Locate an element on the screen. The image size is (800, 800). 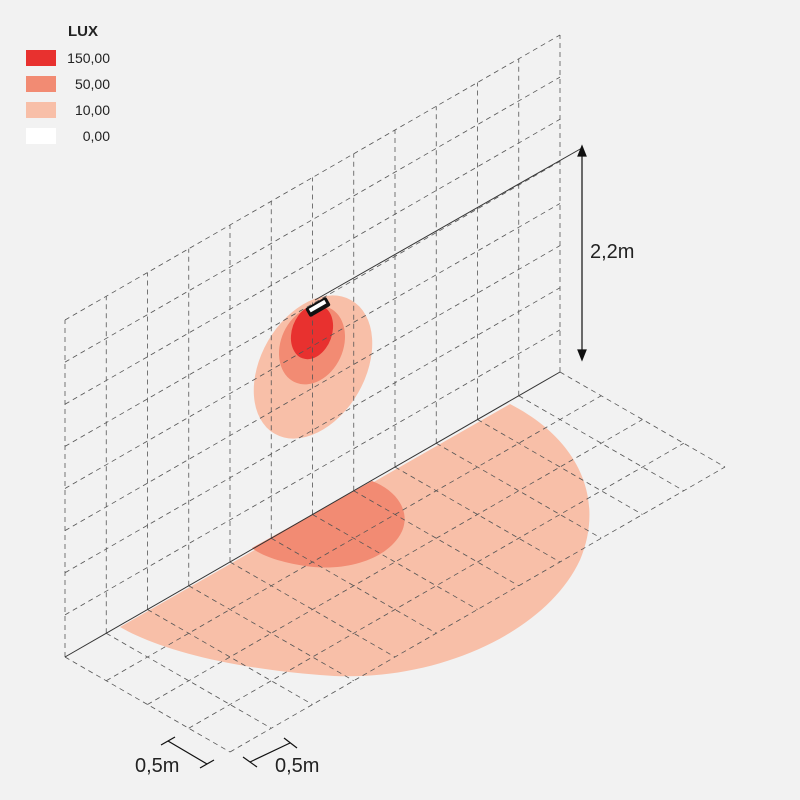
mount-height-line is located at coordinates (448, 224).